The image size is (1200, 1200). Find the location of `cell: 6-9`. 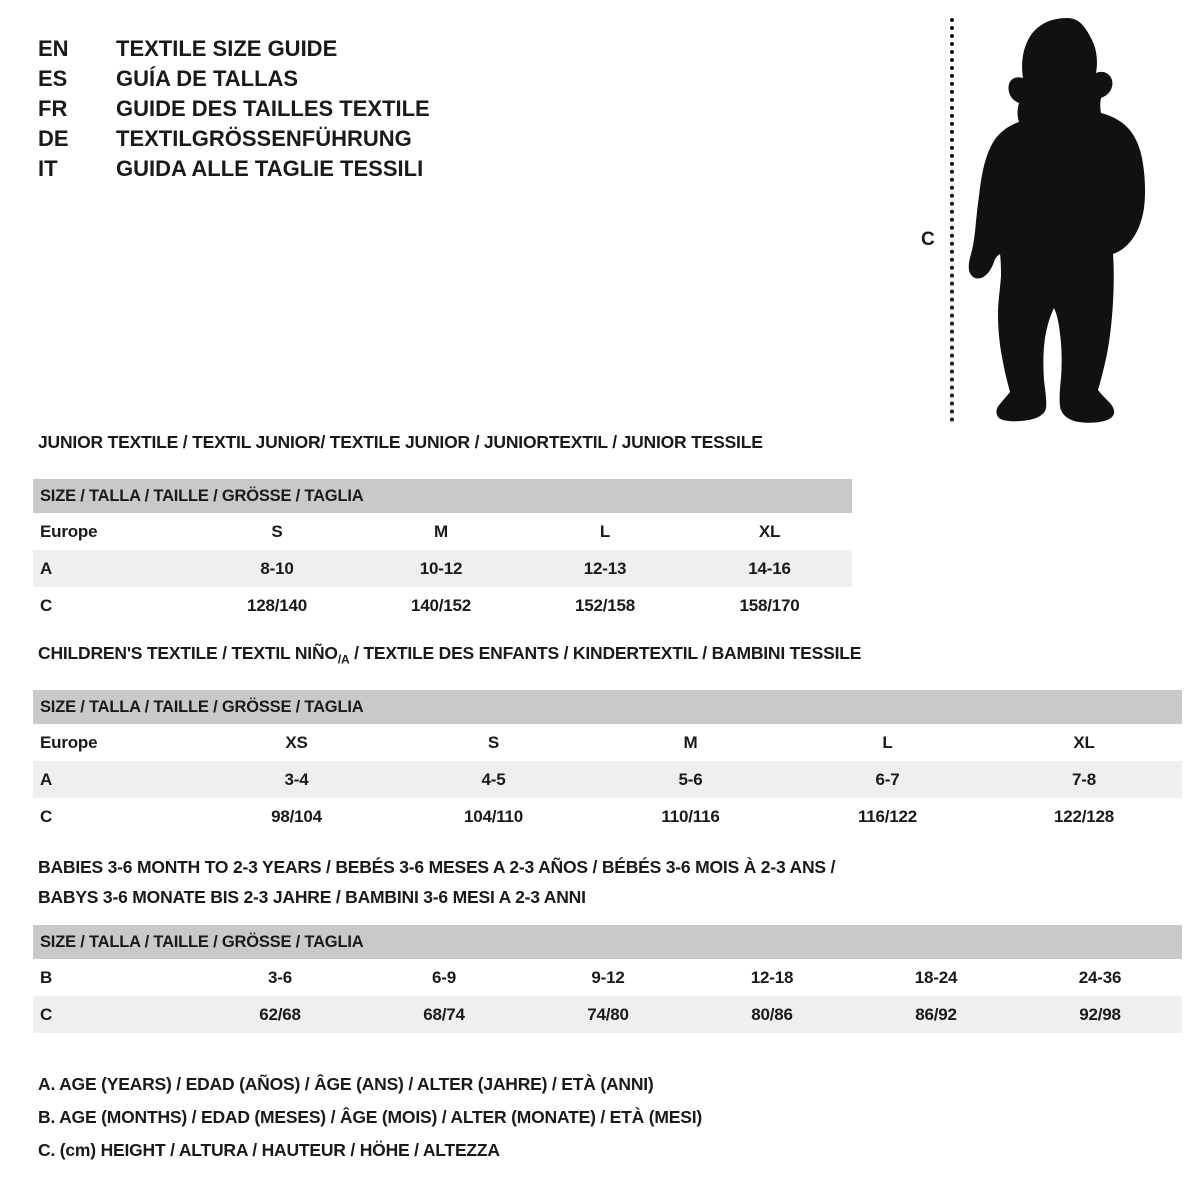

cell: 6-9 is located at coordinates (444, 977).